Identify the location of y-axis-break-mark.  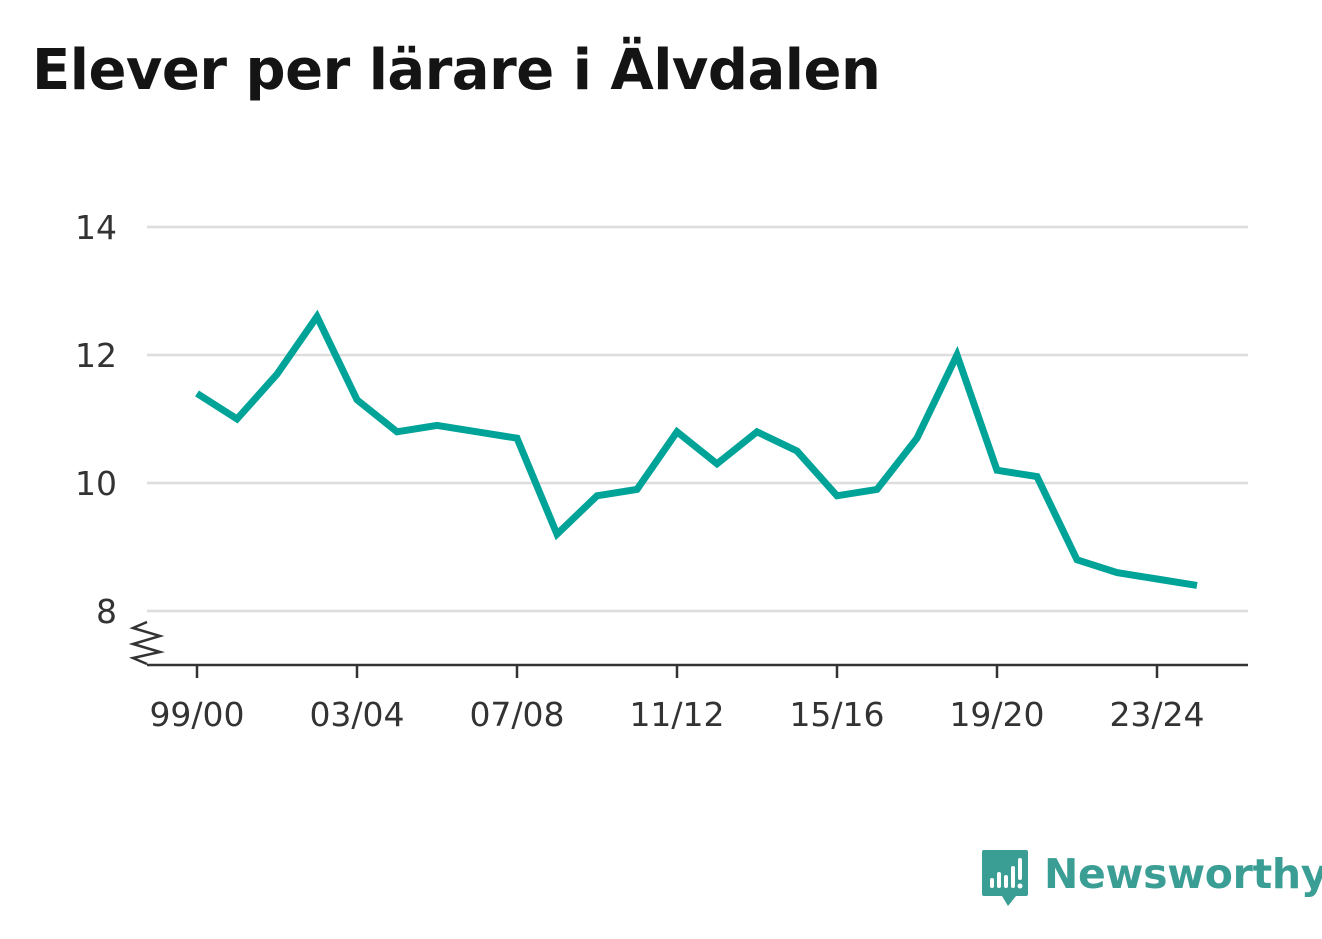
(146, 643).